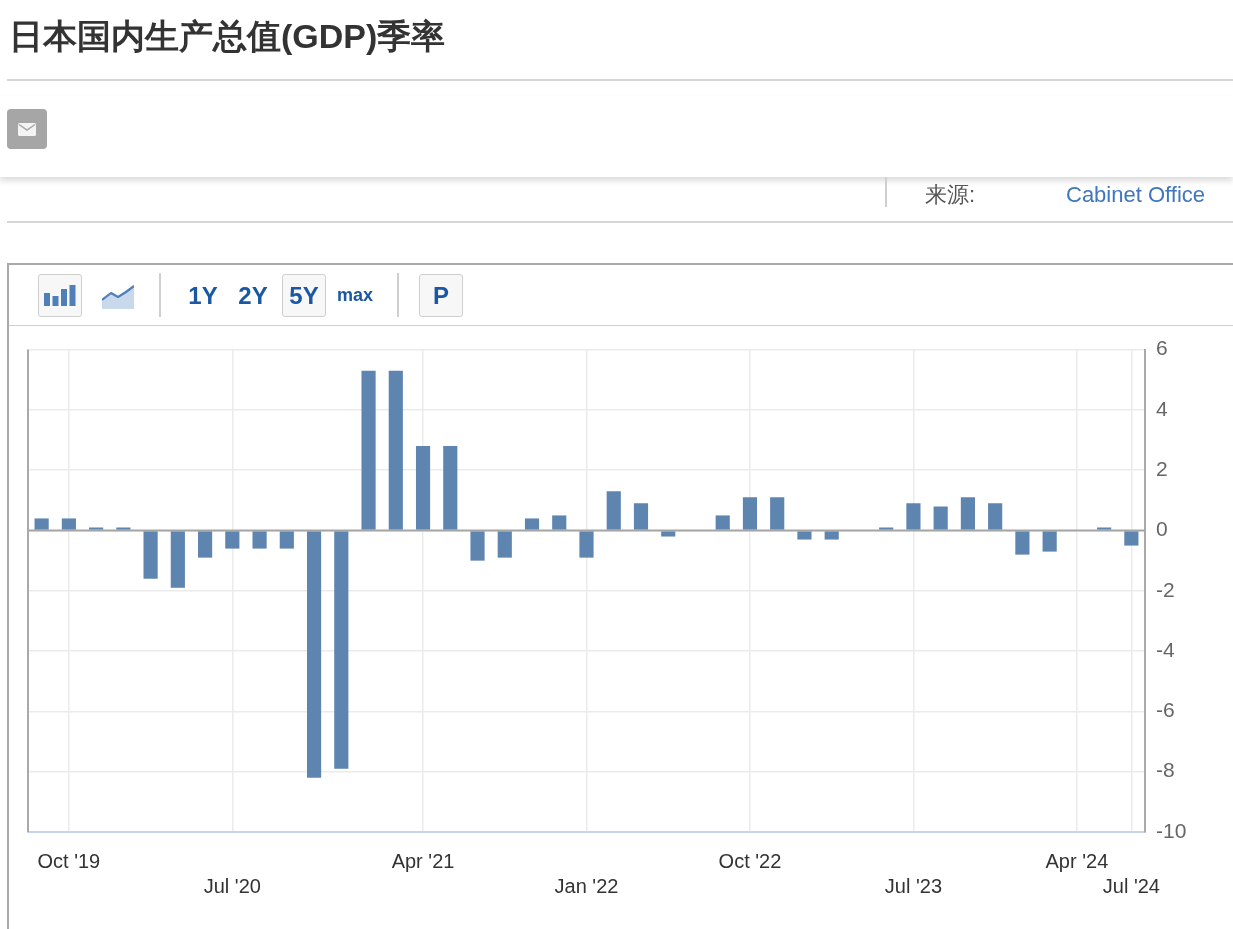 This screenshot has width=1233, height=929. What do you see at coordinates (304, 295) in the screenshot?
I see `button: 5Y` at bounding box center [304, 295].